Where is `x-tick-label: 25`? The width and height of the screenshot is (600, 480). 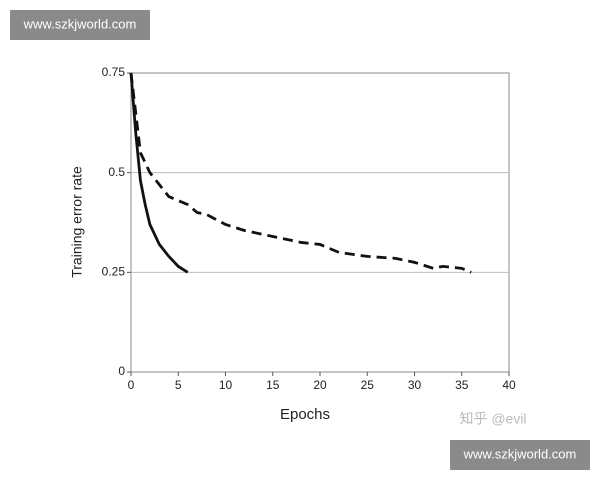
x-tick-label: 25 is located at coordinates (368, 385).